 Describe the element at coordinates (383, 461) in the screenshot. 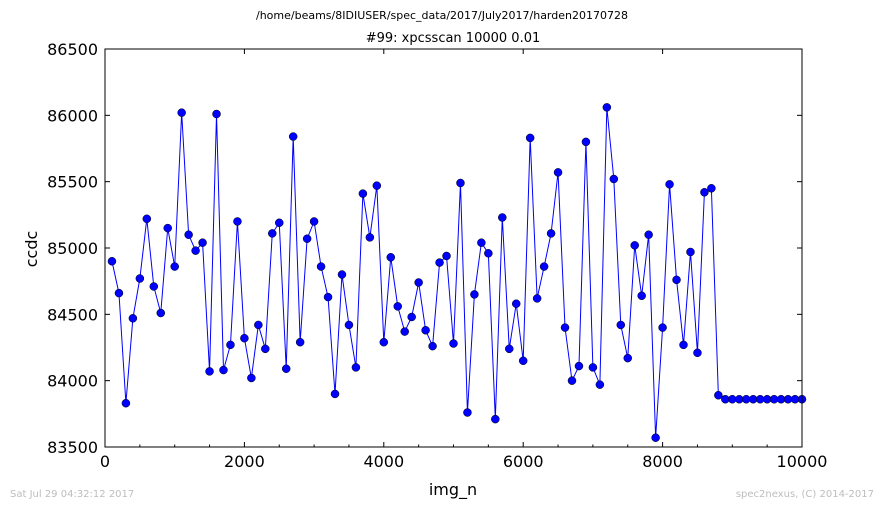

I see `x-tick-label: 4000` at that location.